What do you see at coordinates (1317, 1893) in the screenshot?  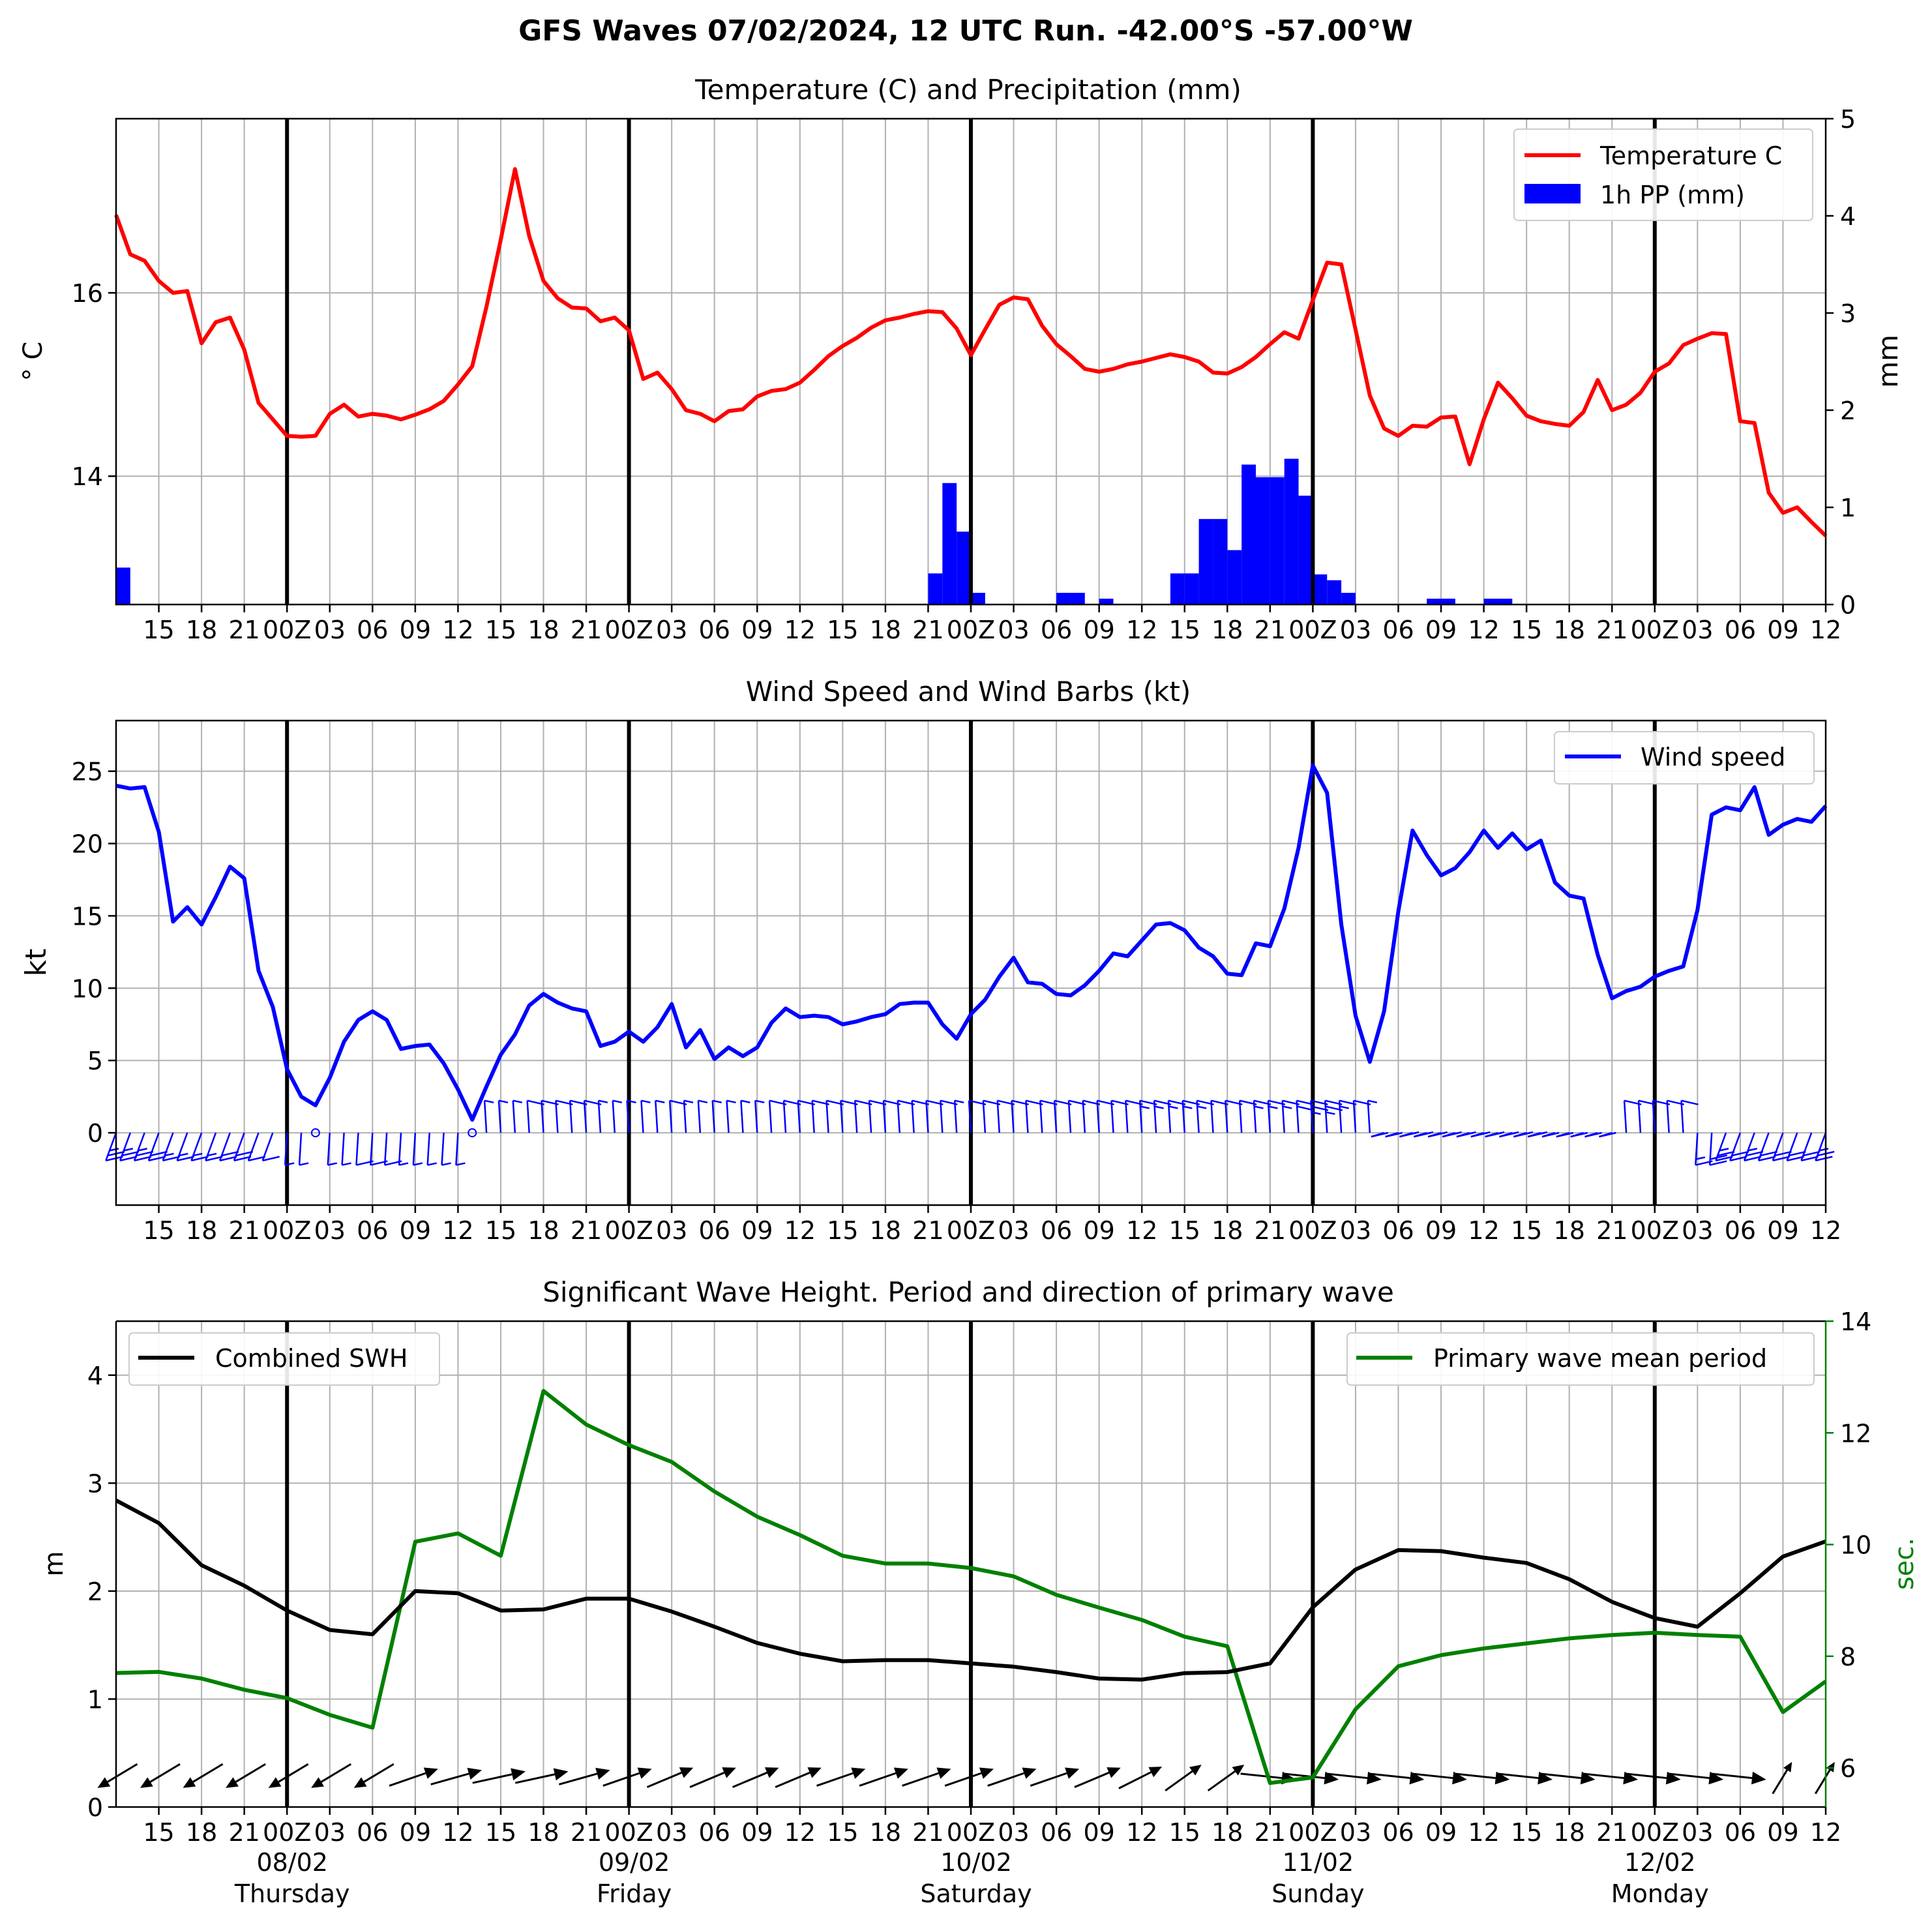 I see `day-name-label: Sunday` at bounding box center [1317, 1893].